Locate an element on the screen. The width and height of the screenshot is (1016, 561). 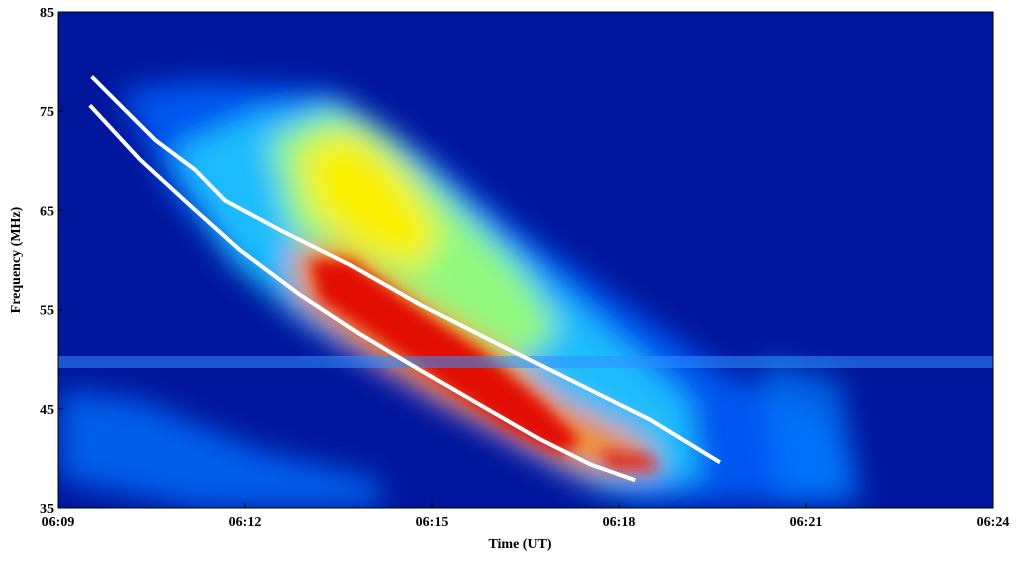
y-tick-label: 85 is located at coordinates (47, 13).